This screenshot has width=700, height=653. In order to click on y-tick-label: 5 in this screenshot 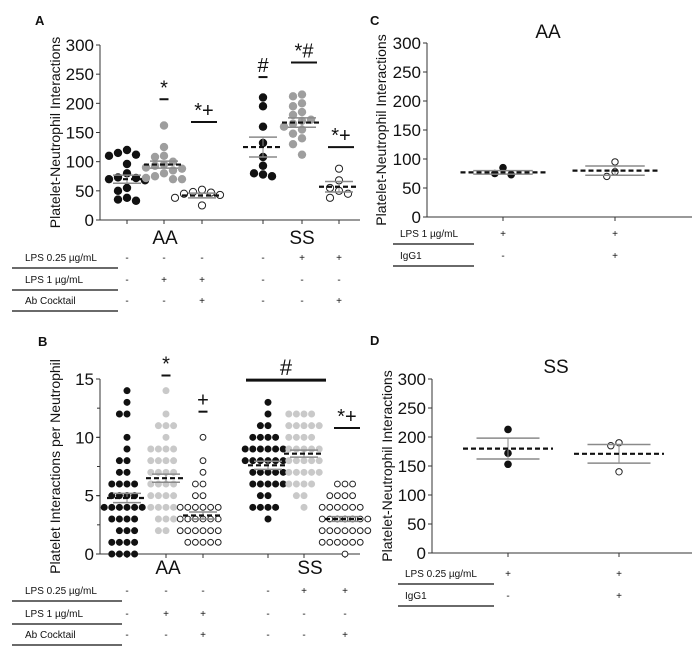, I will do `click(89, 496)`.